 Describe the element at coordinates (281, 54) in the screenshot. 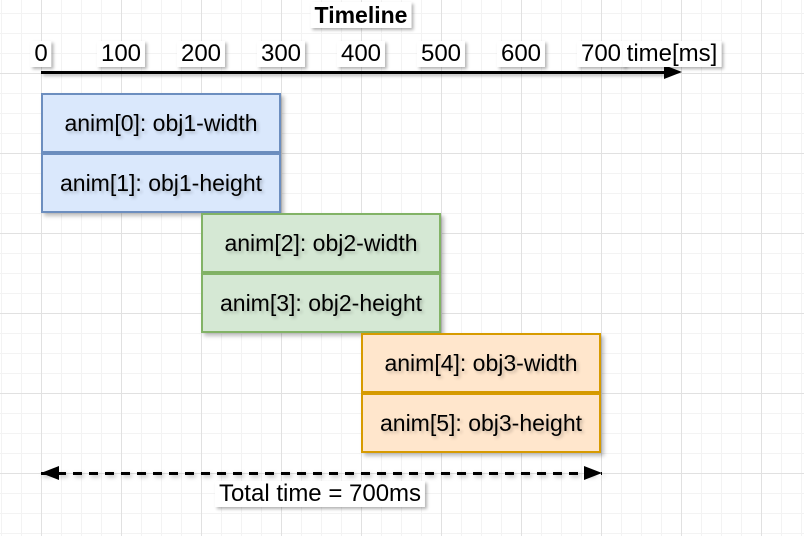

I see `time-axis-tick-300: 300` at that location.